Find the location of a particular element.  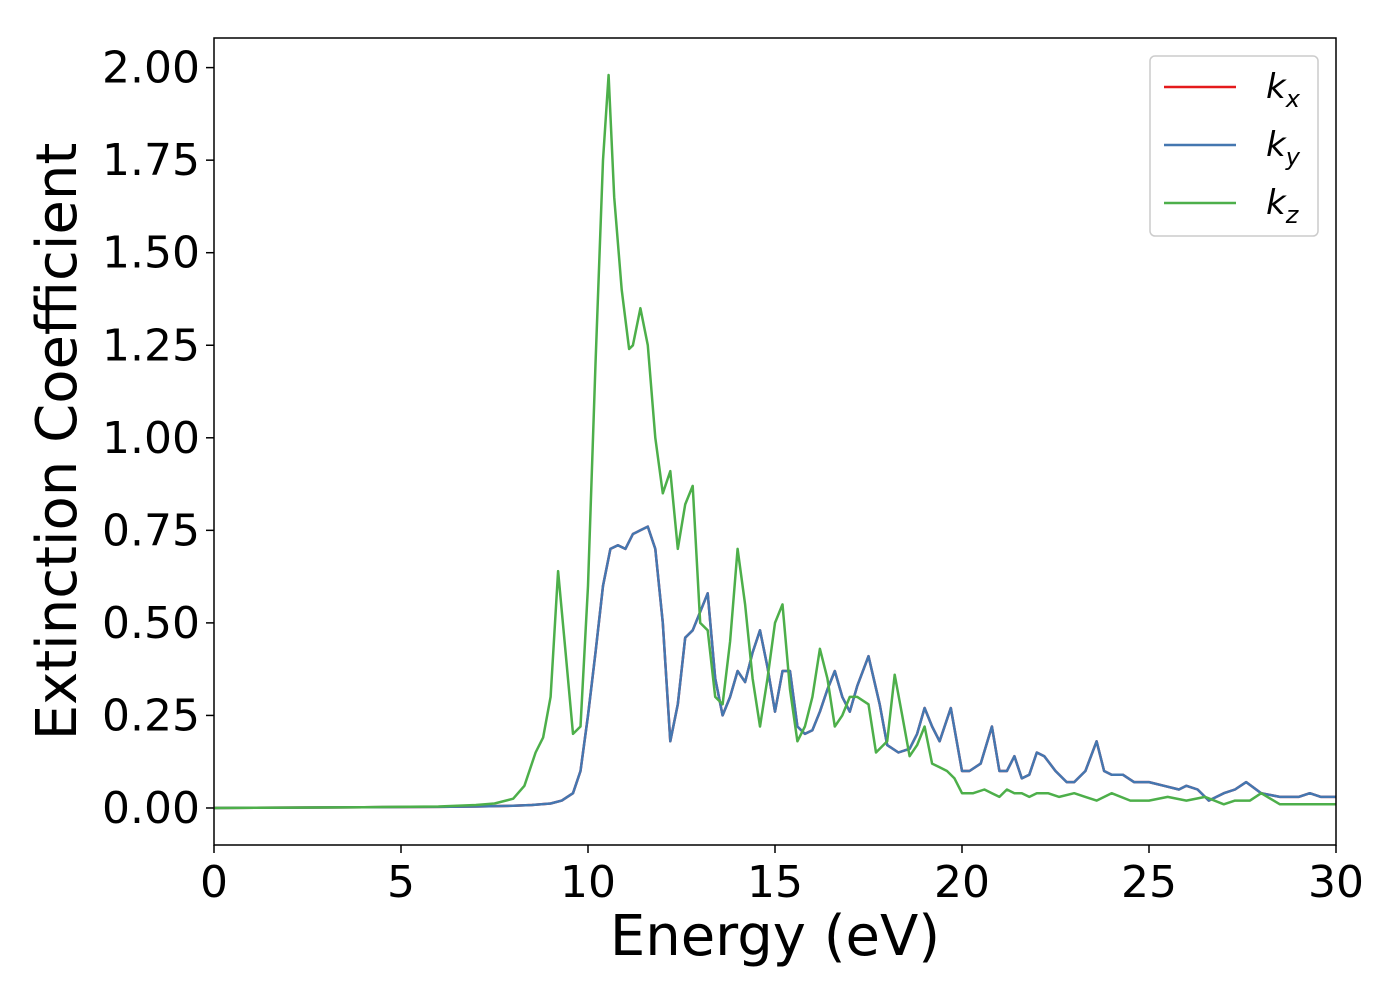

y-tick-label: 1.25 is located at coordinates (151, 345).